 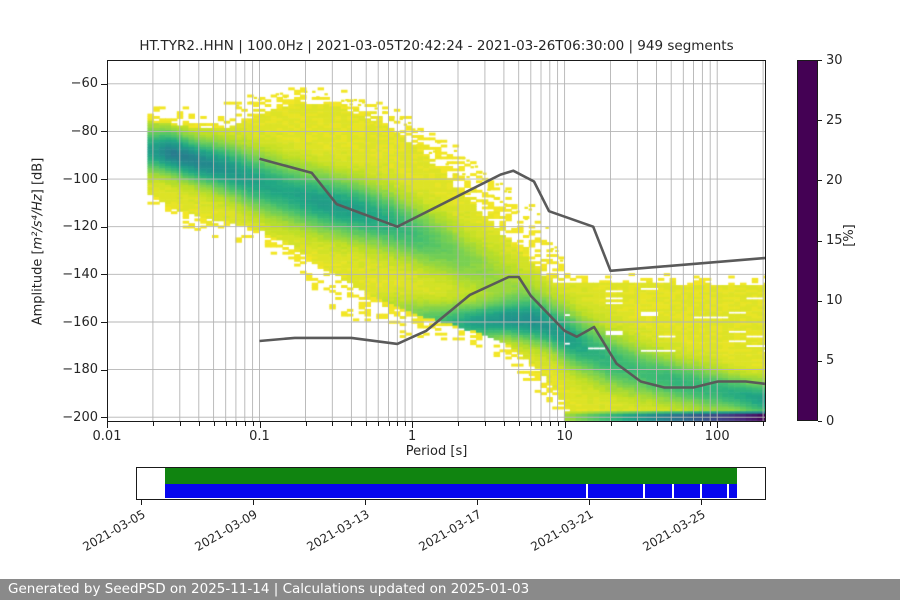 I want to click on colorbar-tick-label: 15, so click(x=834, y=240).